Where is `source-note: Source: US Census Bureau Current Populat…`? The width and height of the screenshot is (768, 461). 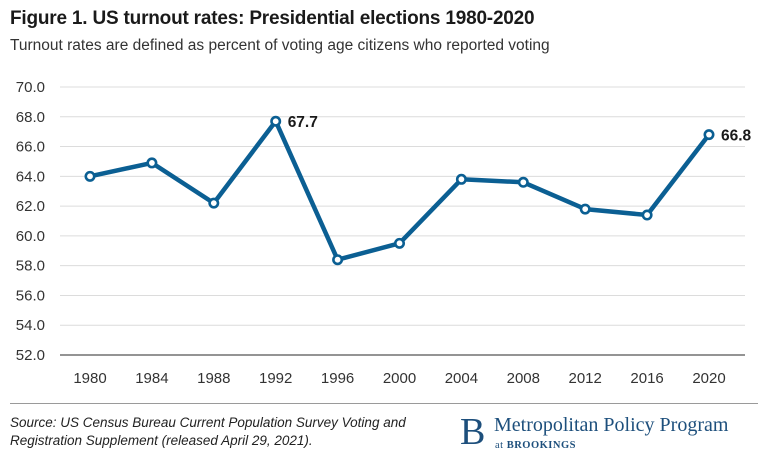
source-note: Source: US Census Bureau Current Populat… is located at coordinates (208, 431).